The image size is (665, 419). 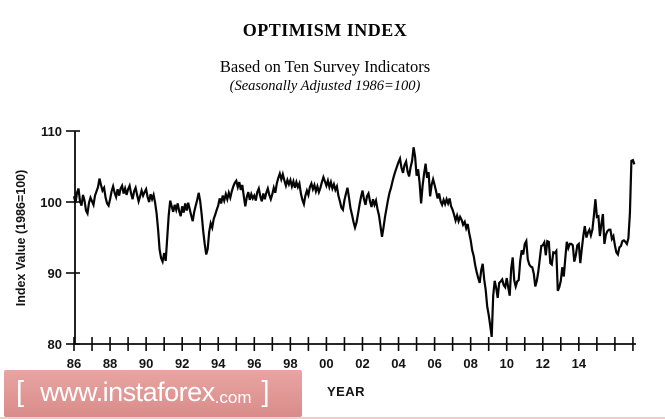 I want to click on x-tick-label: 02, so click(x=362, y=363).